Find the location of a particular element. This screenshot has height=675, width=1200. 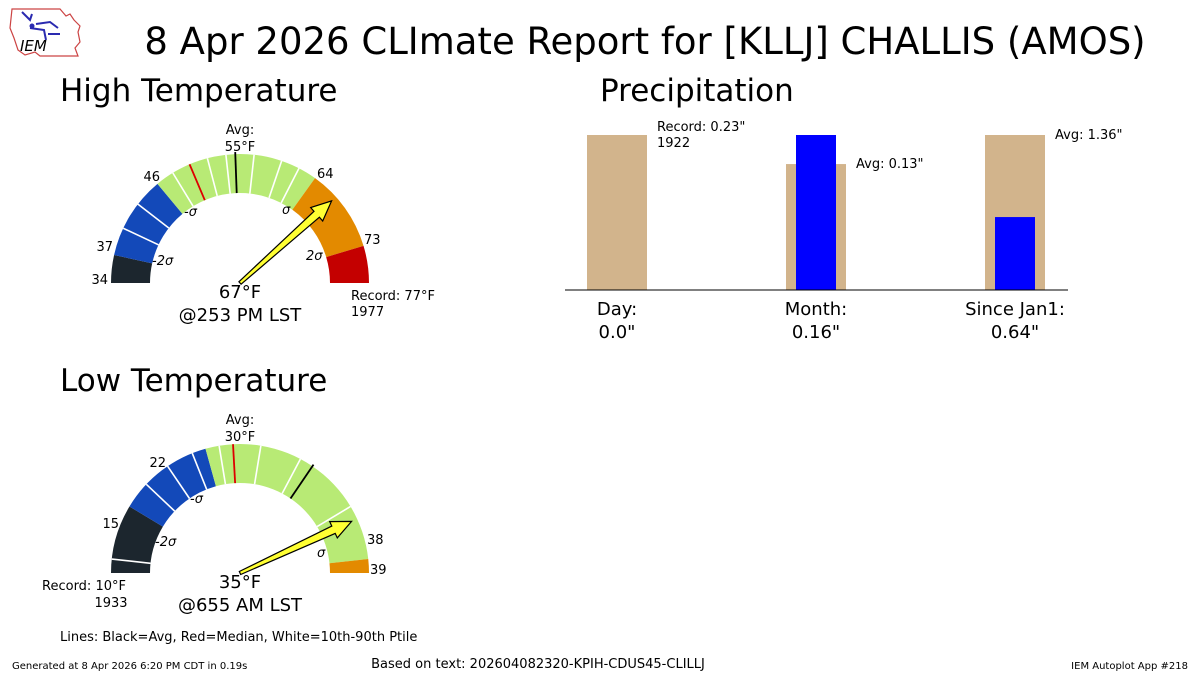

low-avg-label: Avg: is located at coordinates (240, 420).